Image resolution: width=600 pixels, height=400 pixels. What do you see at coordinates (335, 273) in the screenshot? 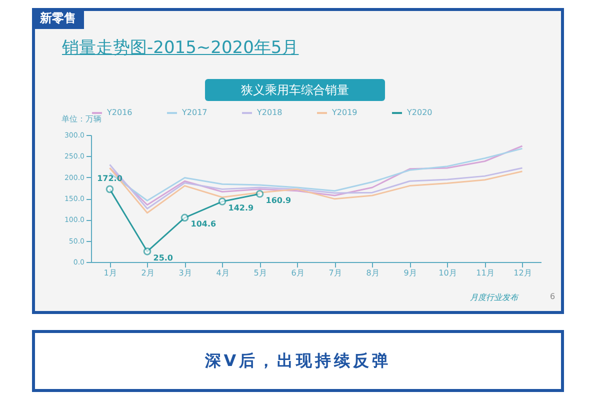
I see `x-tick-label: 7月` at bounding box center [335, 273].